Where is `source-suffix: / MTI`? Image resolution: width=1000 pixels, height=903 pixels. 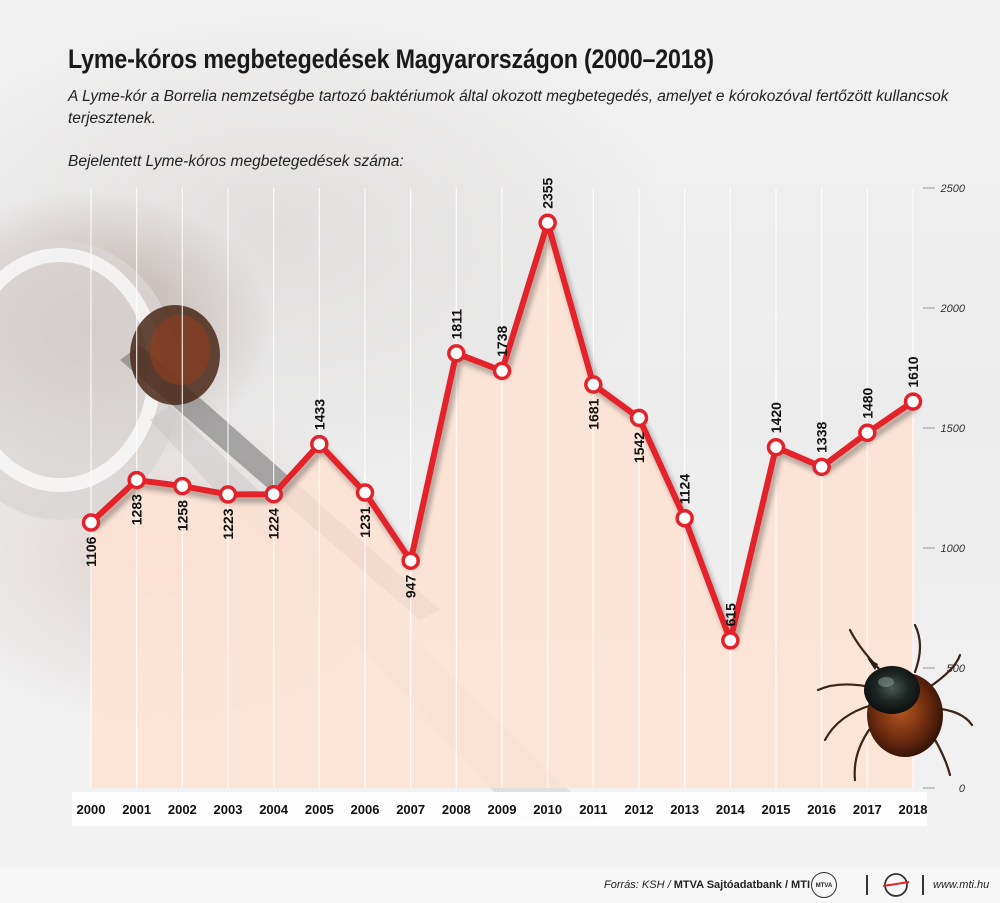 source-suffix: / MTI is located at coordinates (795, 885).